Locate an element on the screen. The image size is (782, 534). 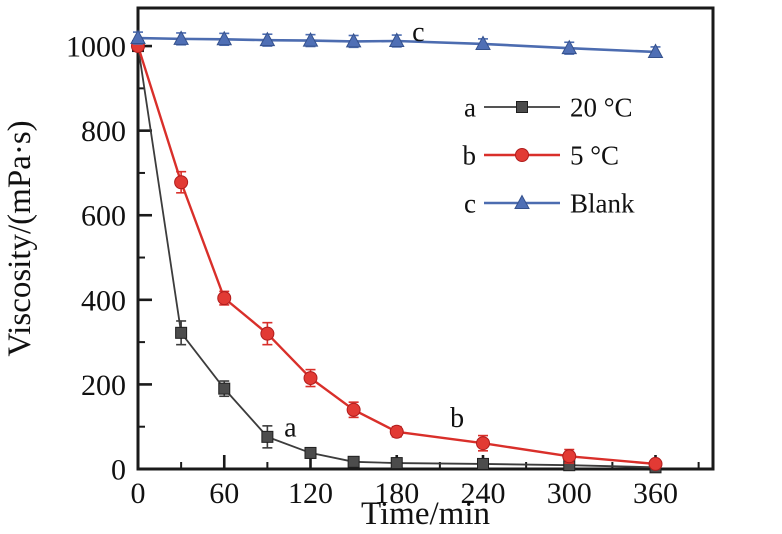
series-c is located at coordinates (397, 43).